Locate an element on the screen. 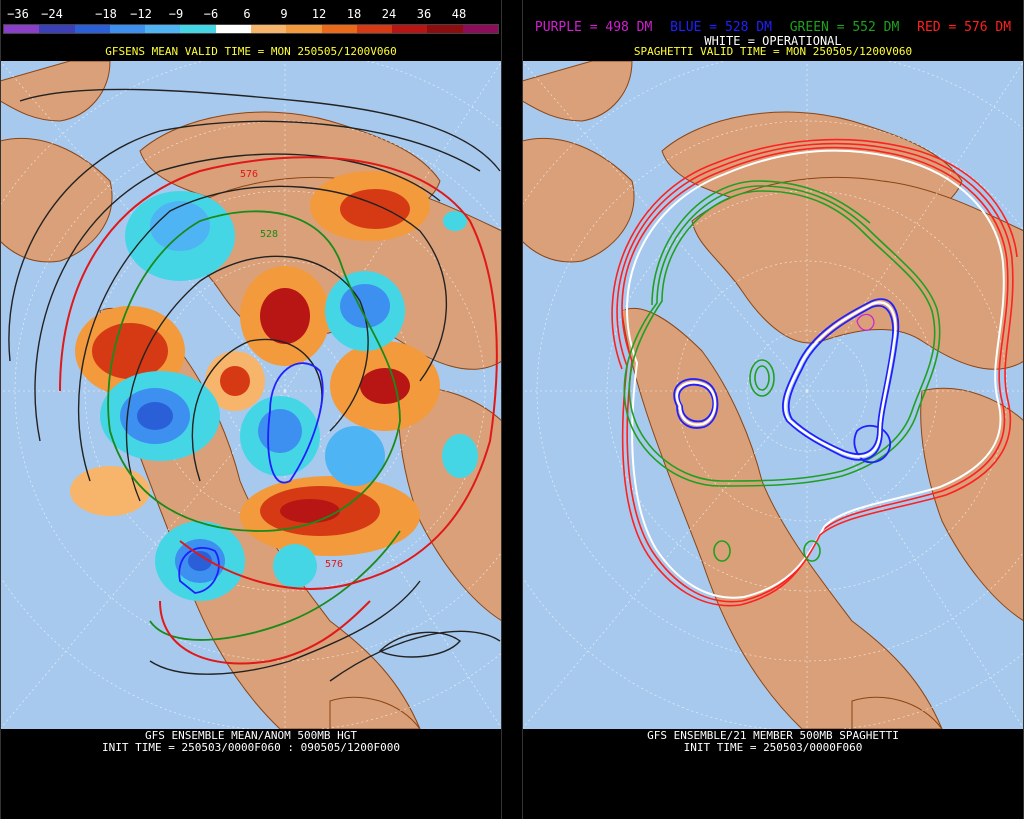  panel-gutter is located at coordinates (512, 409).